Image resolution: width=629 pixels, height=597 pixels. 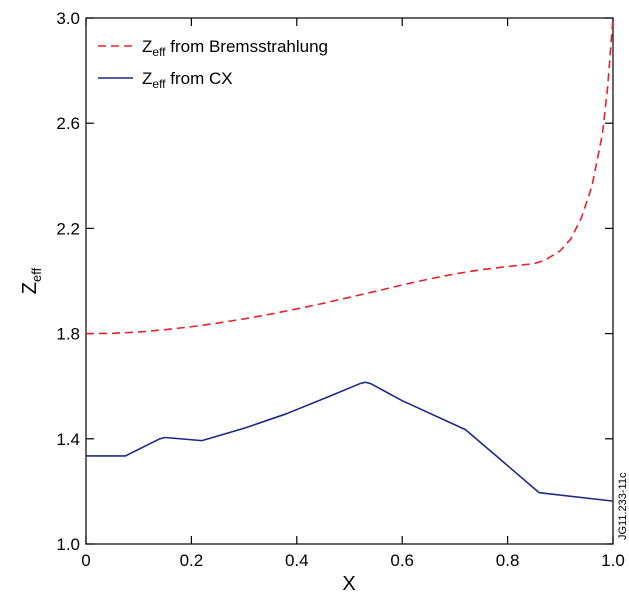 What do you see at coordinates (348, 584) in the screenshot?
I see `x-axis-title: X` at bounding box center [348, 584].